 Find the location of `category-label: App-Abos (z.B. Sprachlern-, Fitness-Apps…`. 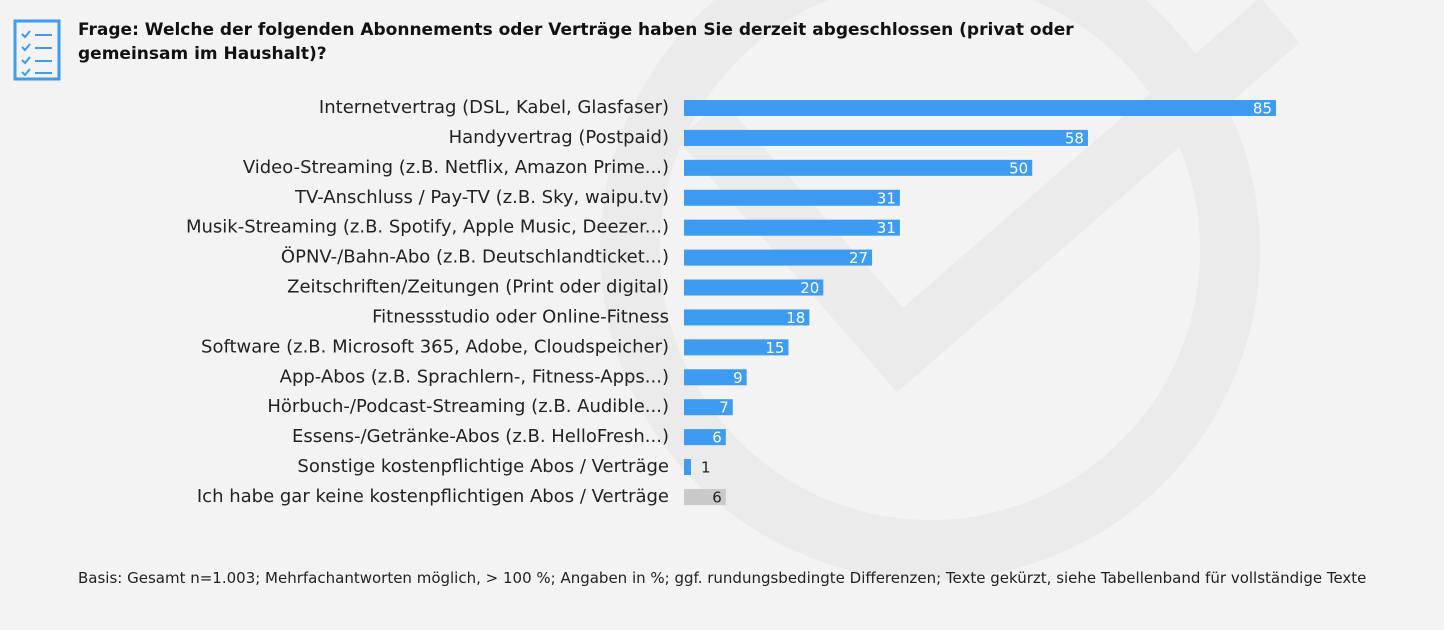

category-label: App-Abos (z.B. Sprachlern-, Fitness-Apps… is located at coordinates (474, 376).